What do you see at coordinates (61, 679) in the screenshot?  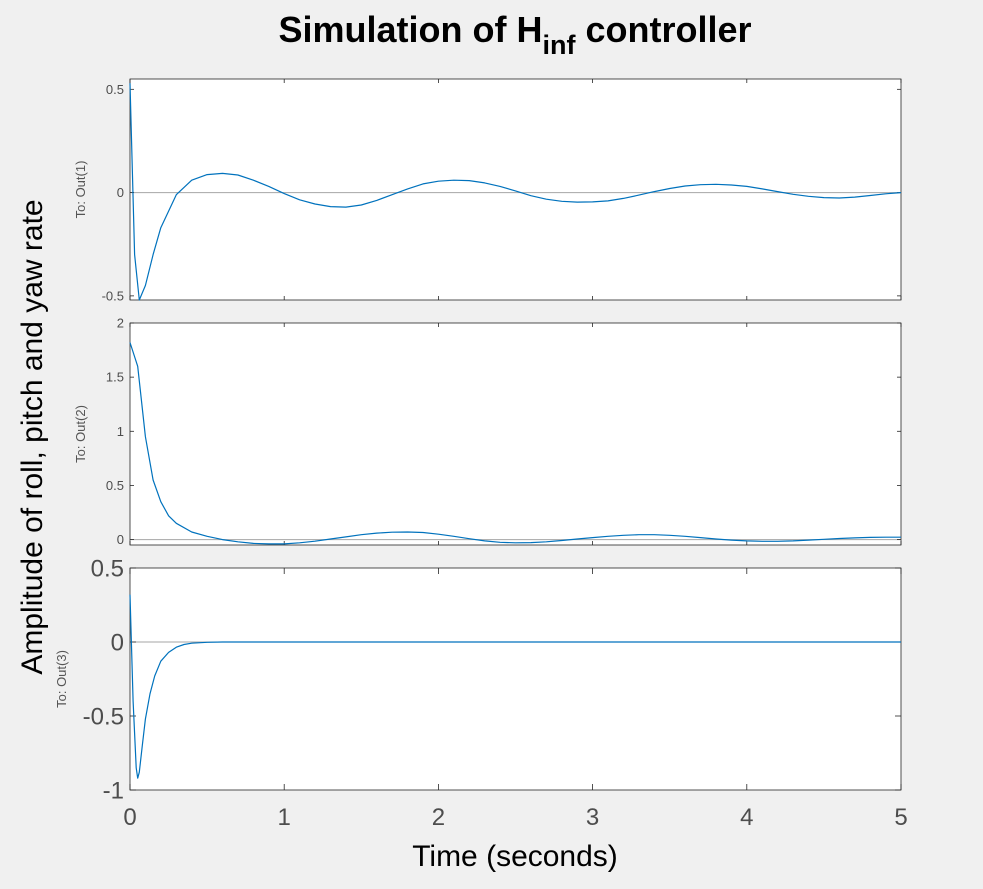 I see `output-label: To: Out(3)` at bounding box center [61, 679].